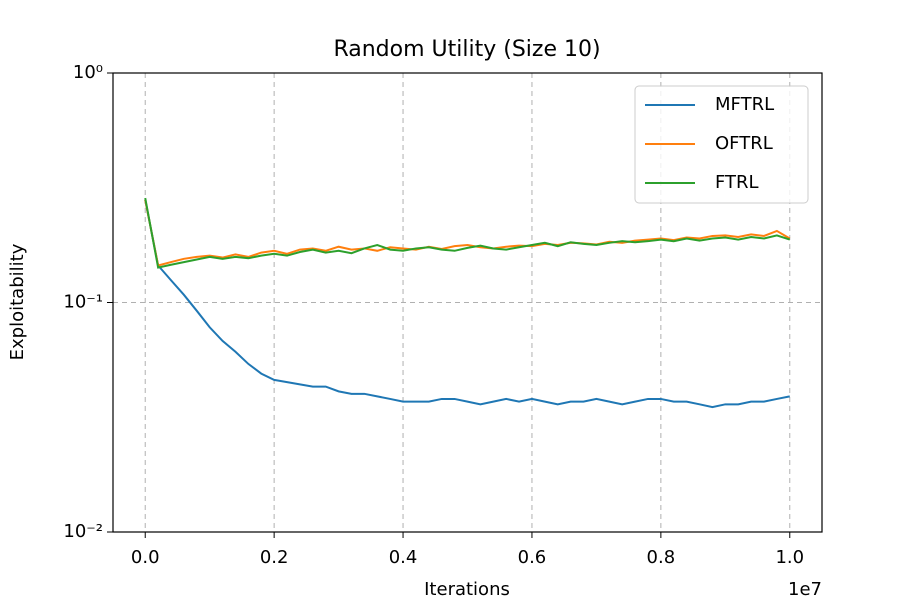  I want to click on legend-label: OFTRL, so click(744, 143).